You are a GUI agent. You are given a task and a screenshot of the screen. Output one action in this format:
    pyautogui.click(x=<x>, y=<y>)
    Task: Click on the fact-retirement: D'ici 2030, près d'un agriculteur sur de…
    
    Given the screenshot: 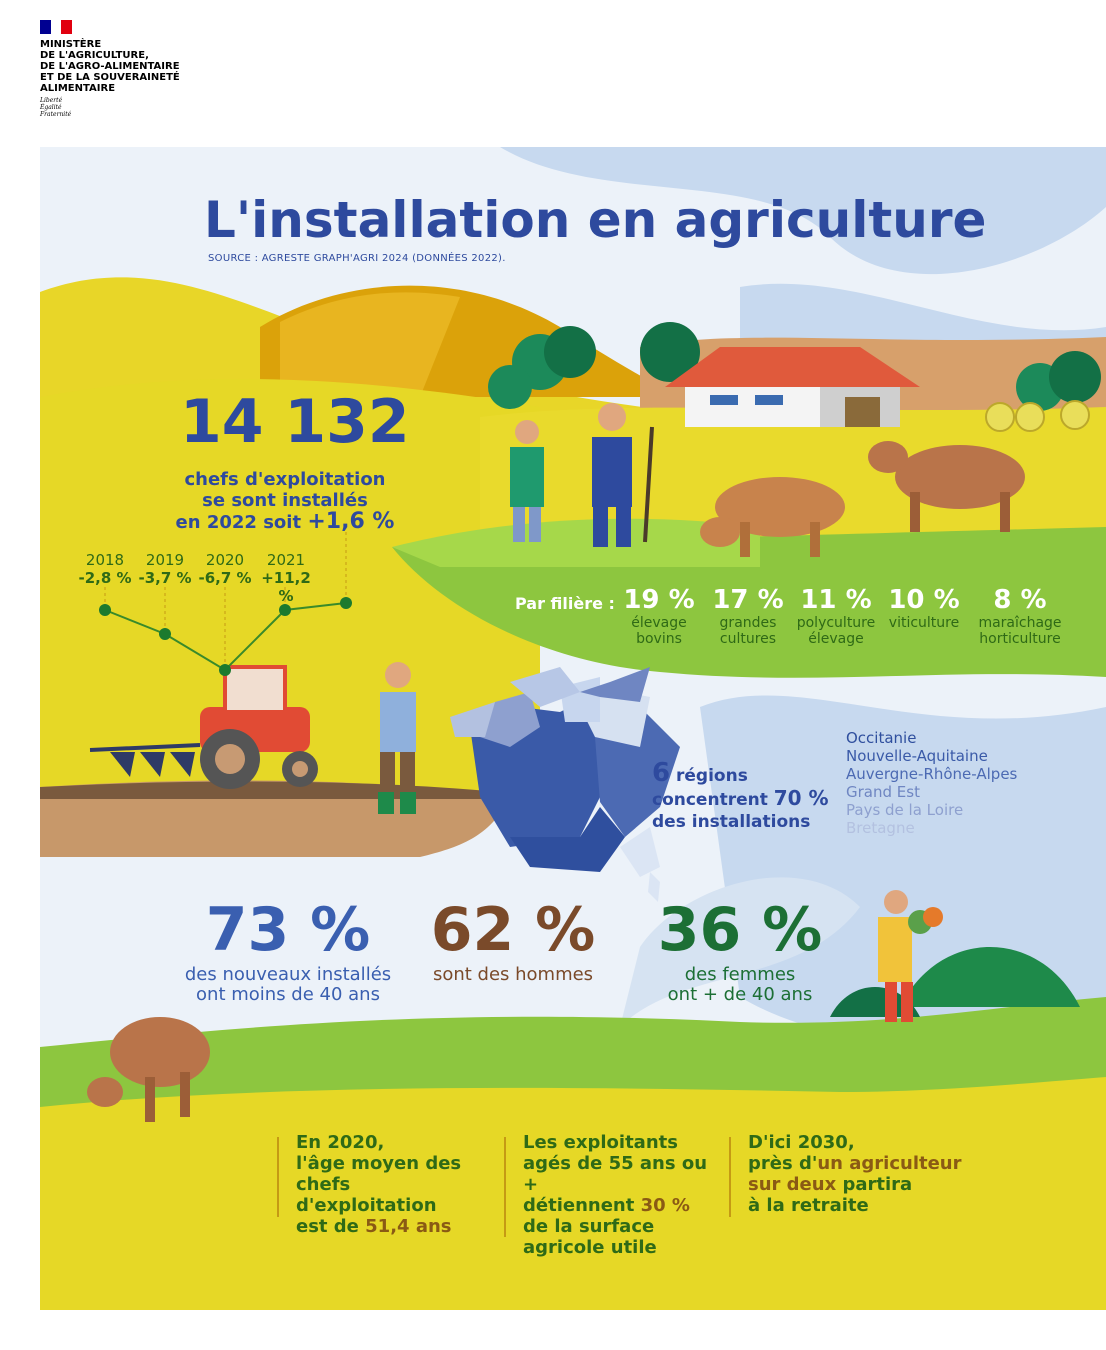 What is the action you would take?
    pyautogui.click(x=855, y=1174)
    